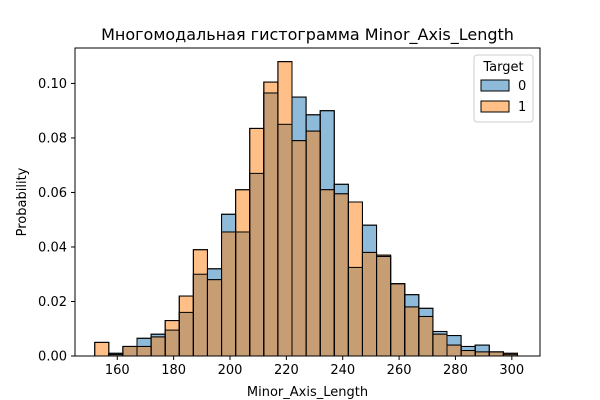 The height and width of the screenshot is (400, 600). What do you see at coordinates (52, 193) in the screenshot?
I see `y-tick-label: 0.06` at bounding box center [52, 193].